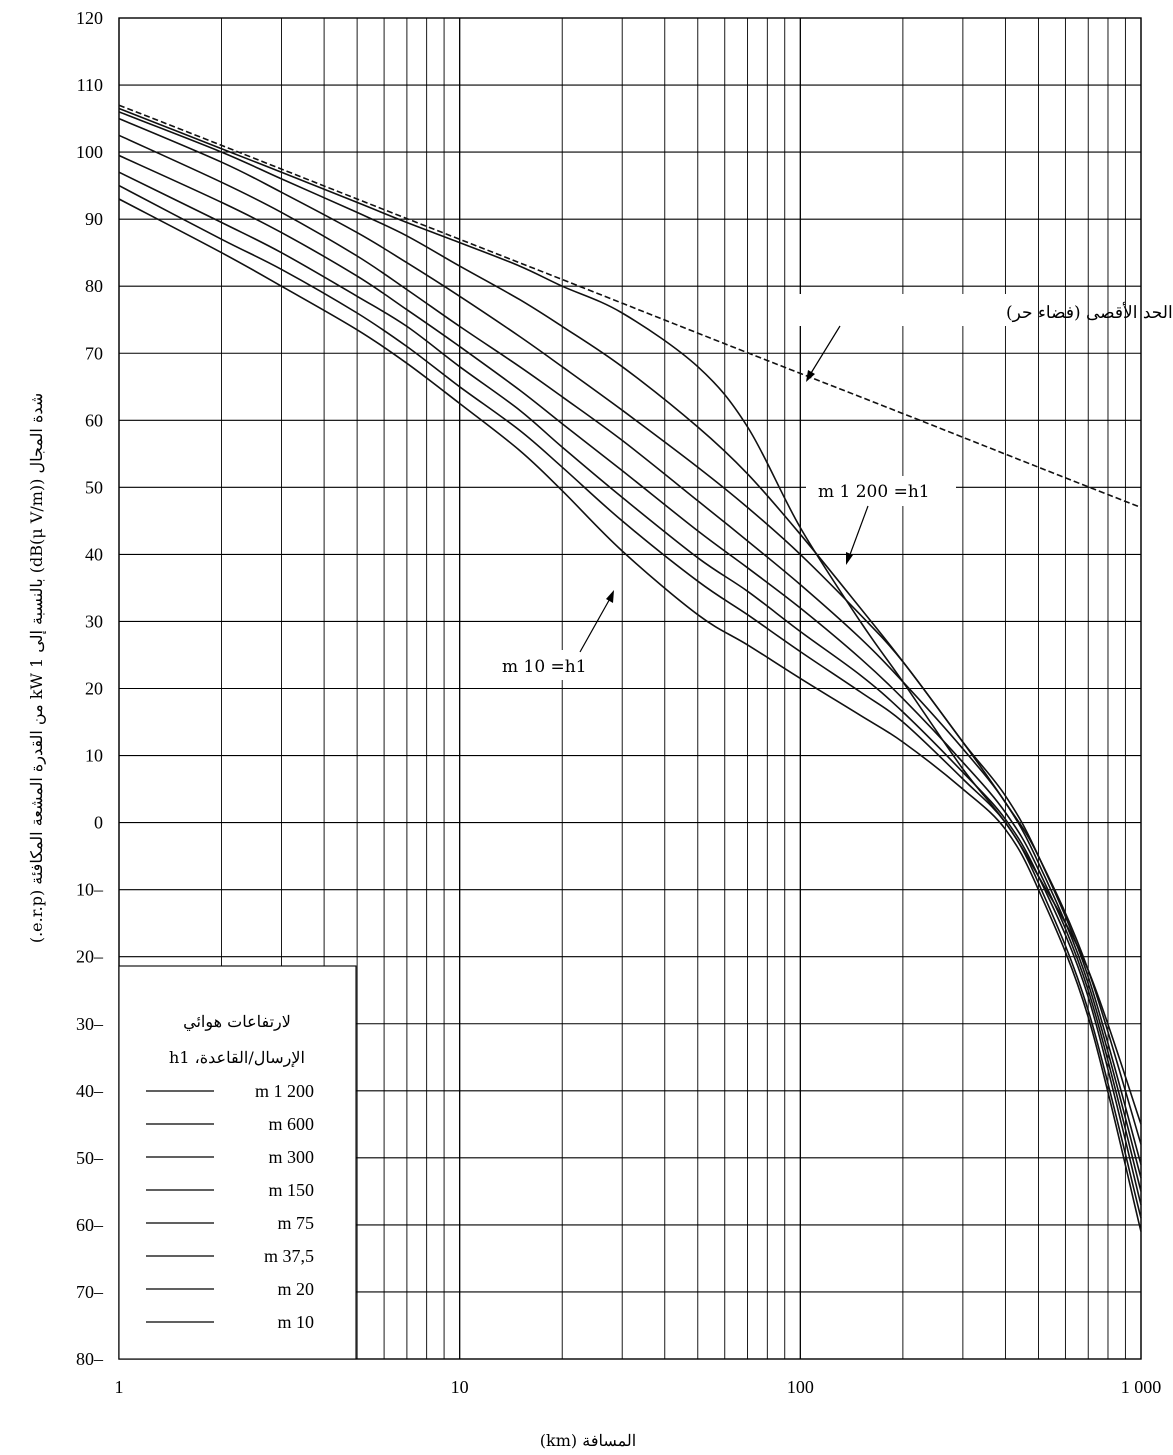 This screenshot has height=1455, width=1173. Describe the element at coordinates (94, 689) in the screenshot. I see `y-tick-label: 20` at that location.